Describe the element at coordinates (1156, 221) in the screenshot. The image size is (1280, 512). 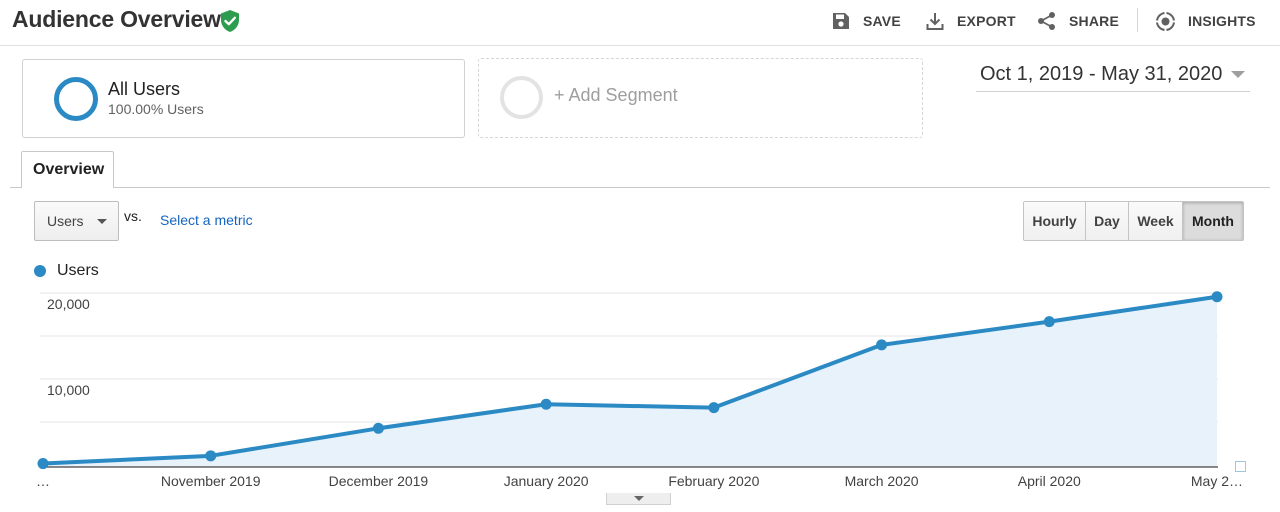
I see `granularity-week: Week` at that location.